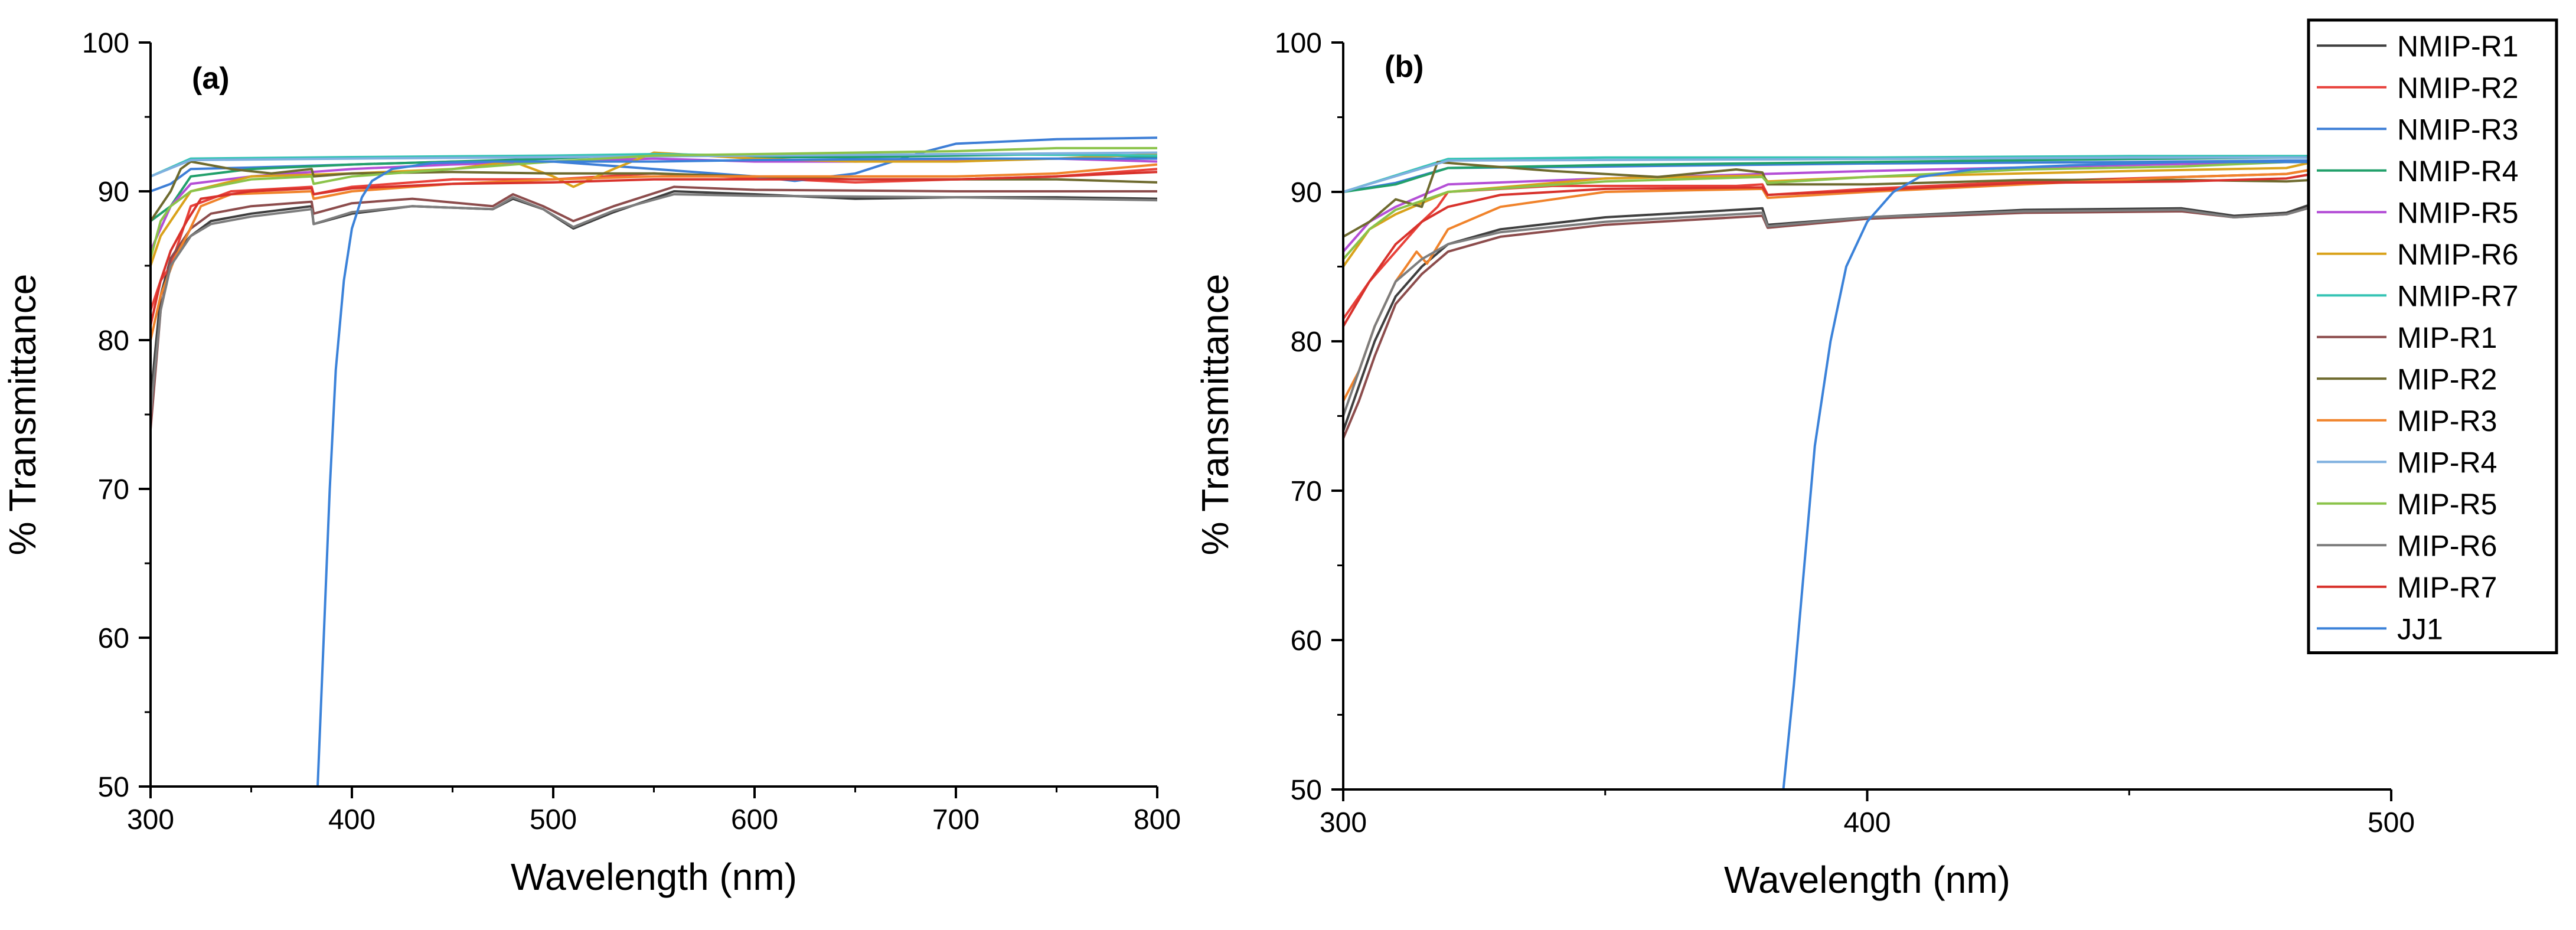  What do you see at coordinates (1404, 67) in the screenshot?
I see `panel-label: (b)` at bounding box center [1404, 67].